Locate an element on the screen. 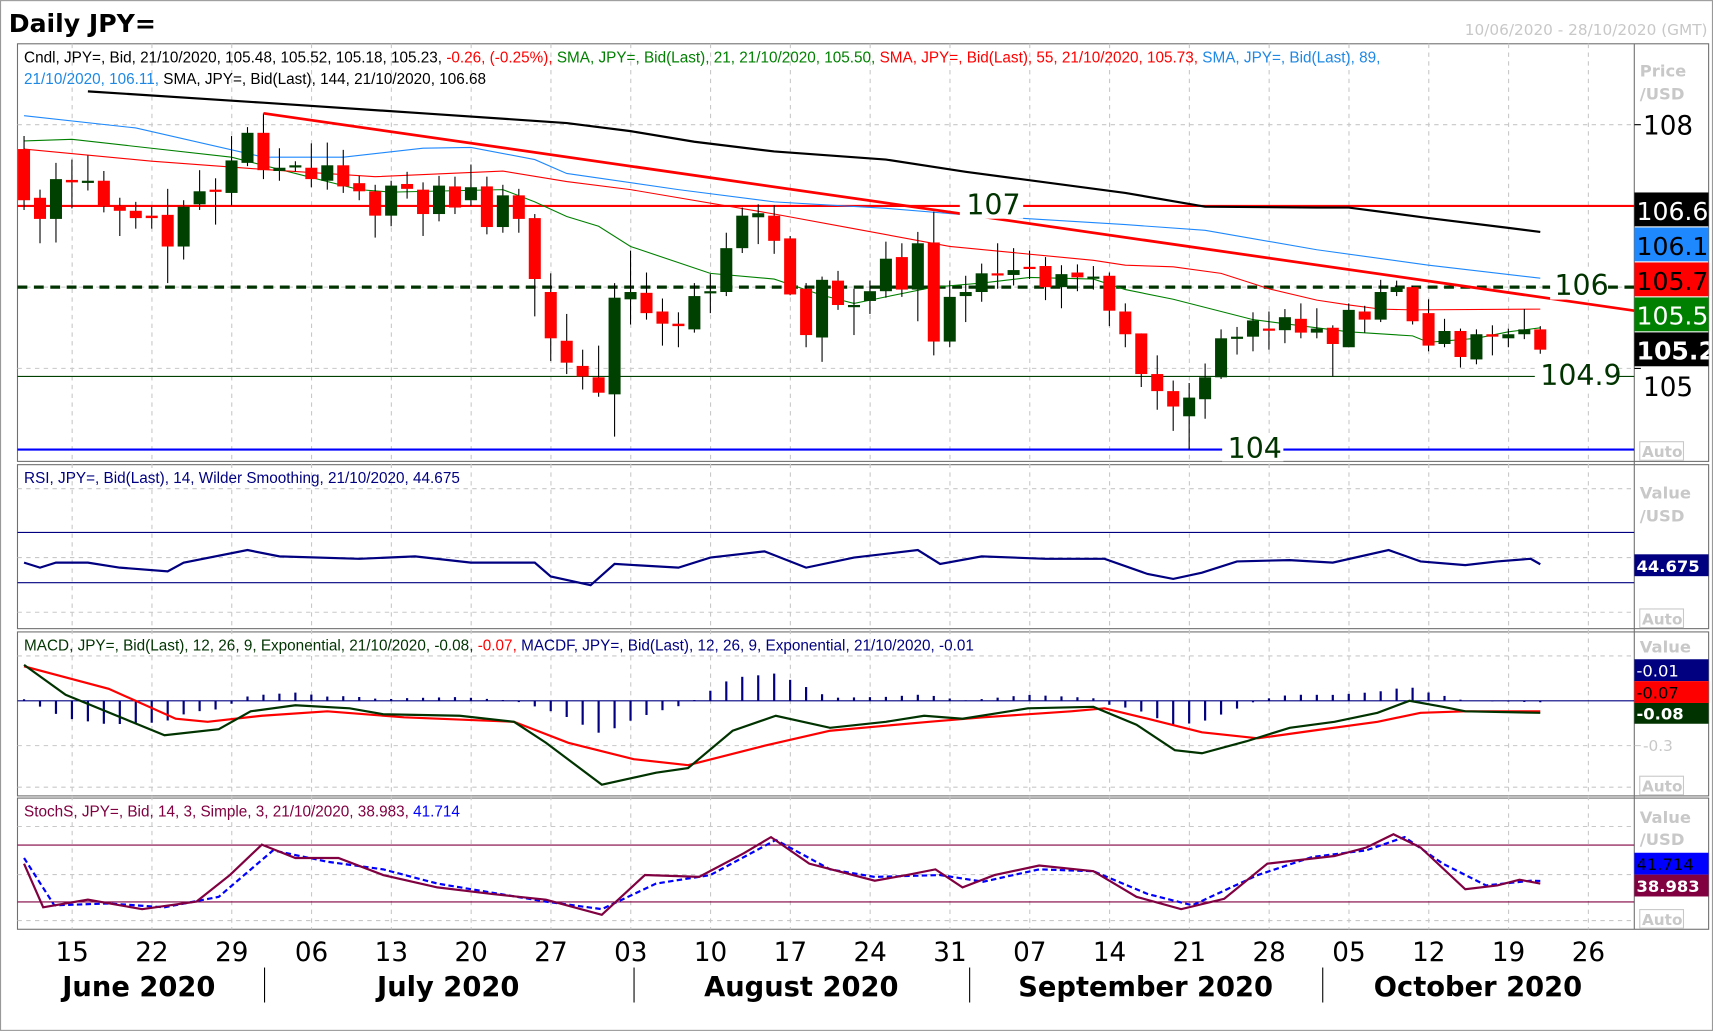 Image resolution: width=1713 pixels, height=1031 pixels. x-tick-day: 14 is located at coordinates (1109, 953).